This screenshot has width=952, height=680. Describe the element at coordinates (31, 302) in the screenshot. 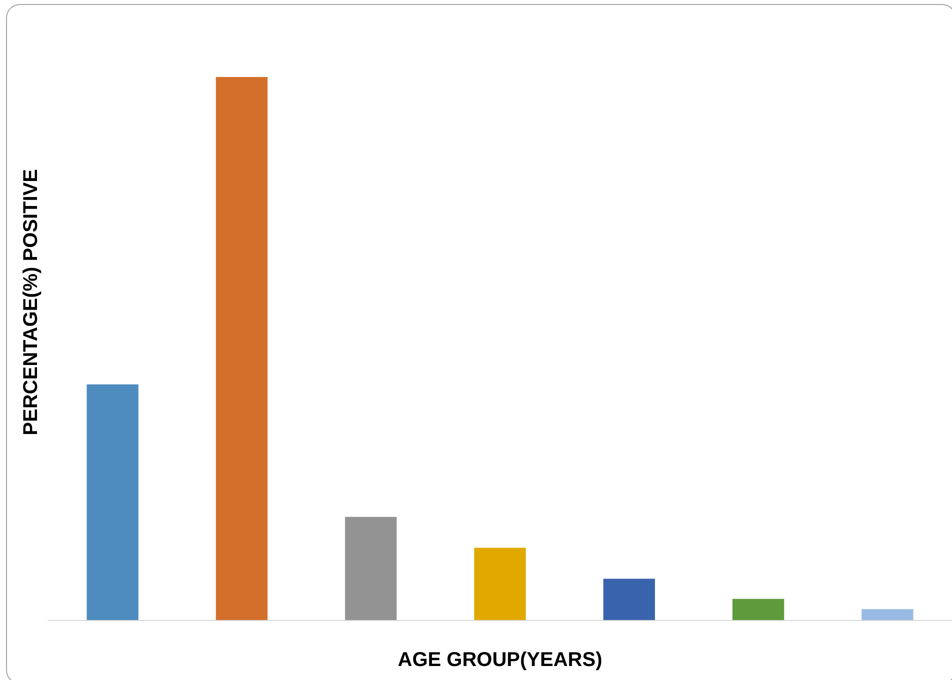

I see `y-axis-title: PERCENTAGE(%) POSITIVE` at that location.